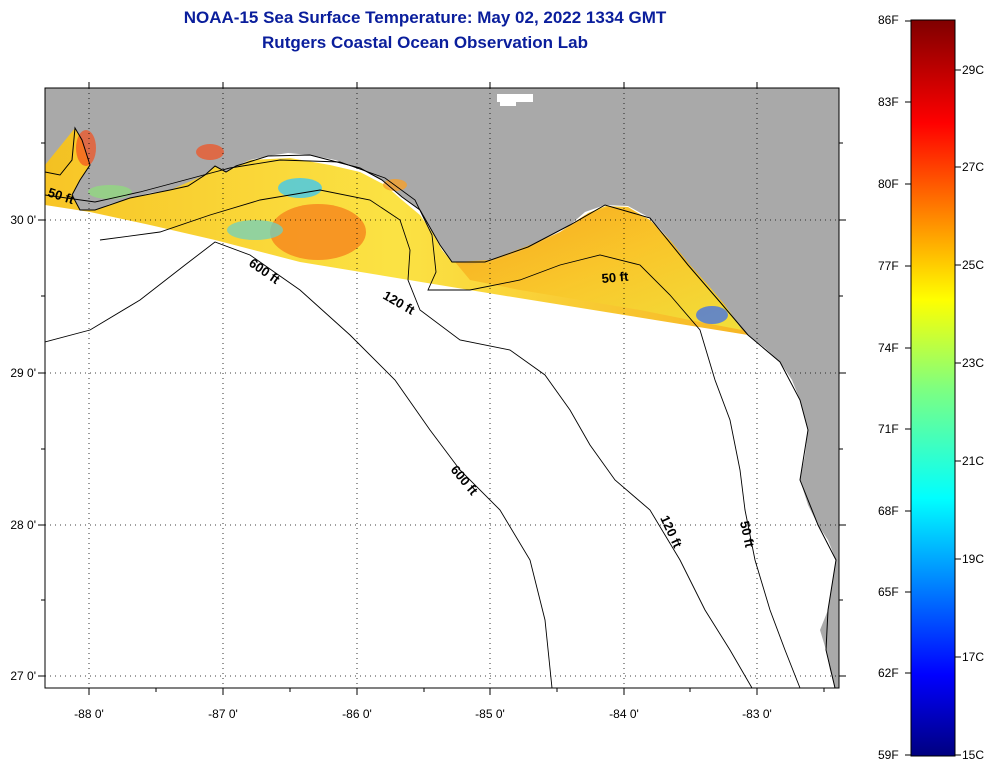 The image size is (992, 770). Describe the element at coordinates (23, 220) in the screenshot. I see `lat-label: 30 0'` at that location.